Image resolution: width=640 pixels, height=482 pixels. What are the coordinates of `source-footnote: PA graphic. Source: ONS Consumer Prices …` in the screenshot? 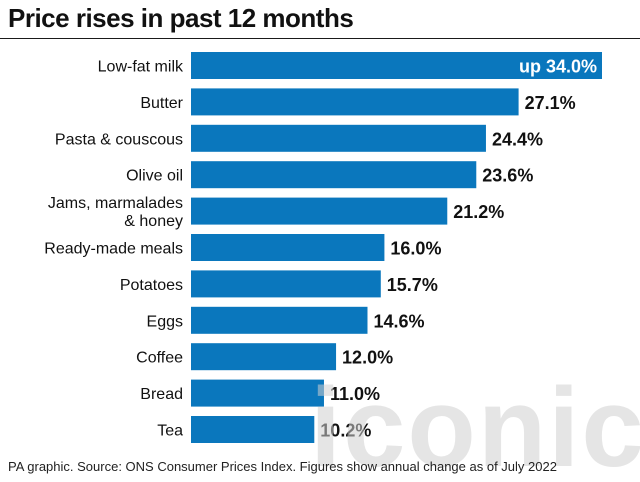 It's located at (282, 466).